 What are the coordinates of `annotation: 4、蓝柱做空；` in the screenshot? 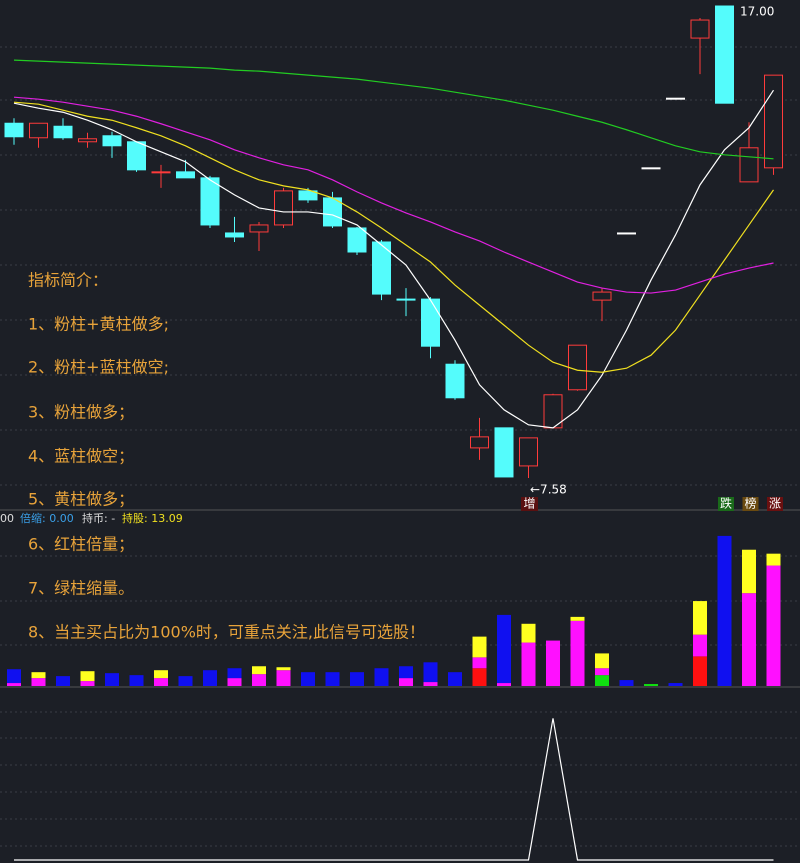 It's located at (81, 456).